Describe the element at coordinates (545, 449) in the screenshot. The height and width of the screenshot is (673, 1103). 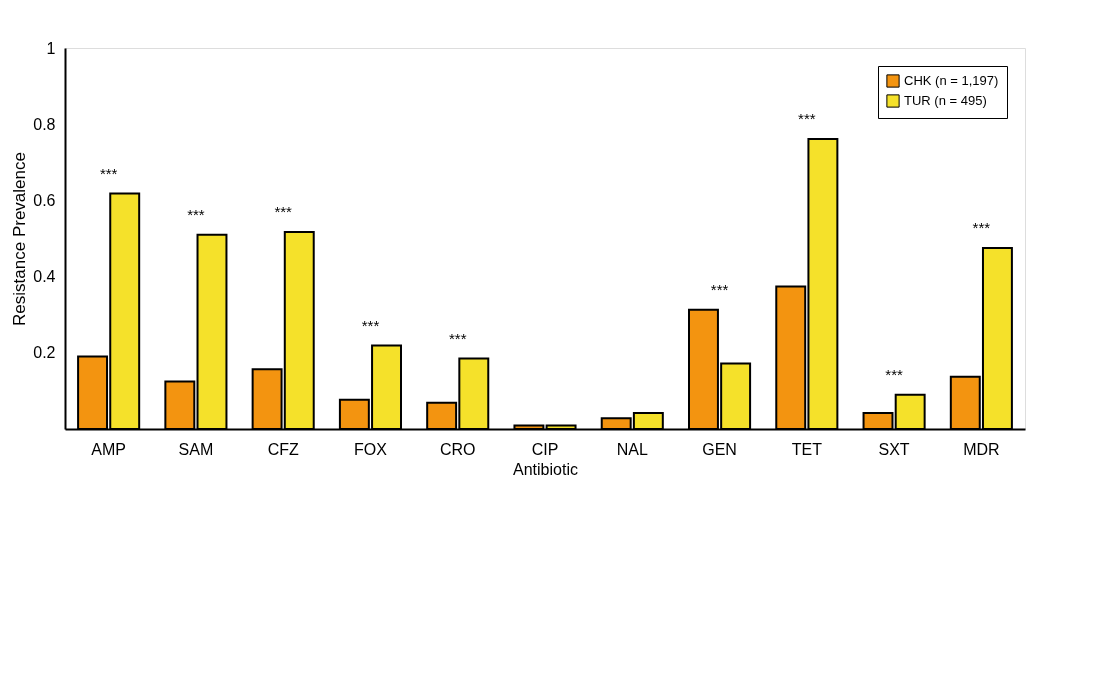
I see `x-tick-label: CIP` at that location.